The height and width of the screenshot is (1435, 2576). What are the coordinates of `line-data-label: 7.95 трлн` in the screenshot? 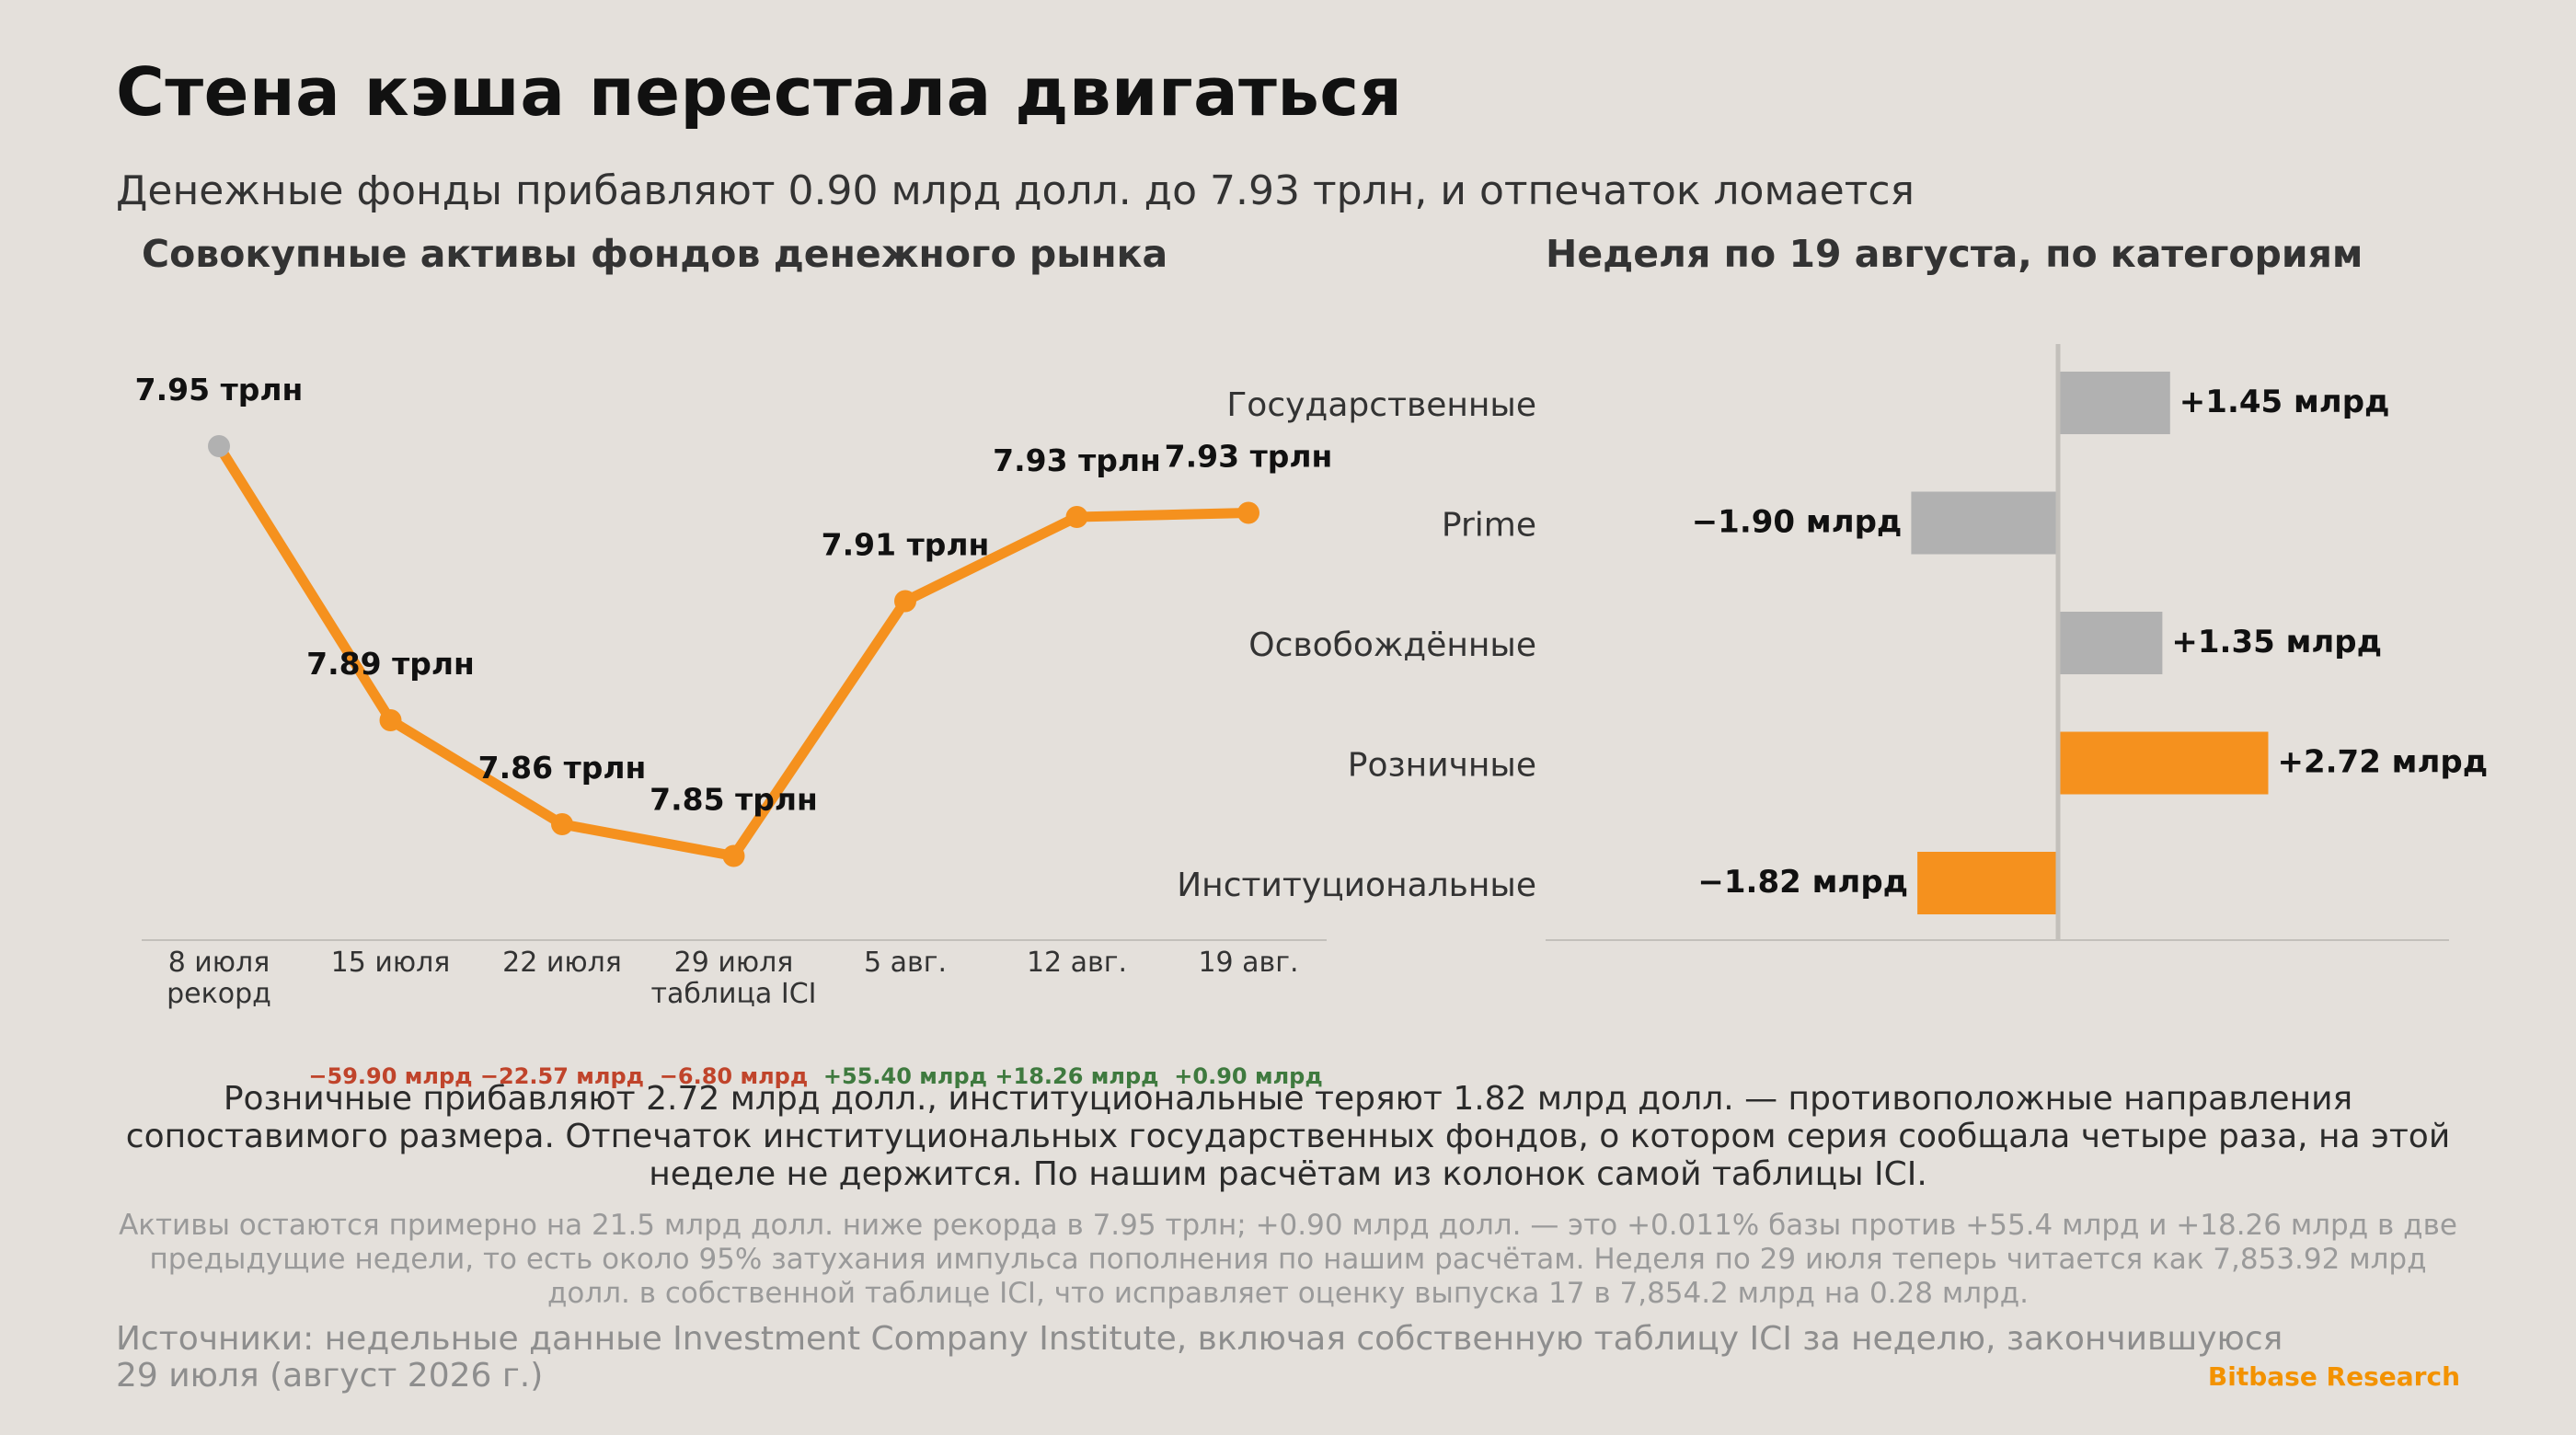 It's located at (219, 390).